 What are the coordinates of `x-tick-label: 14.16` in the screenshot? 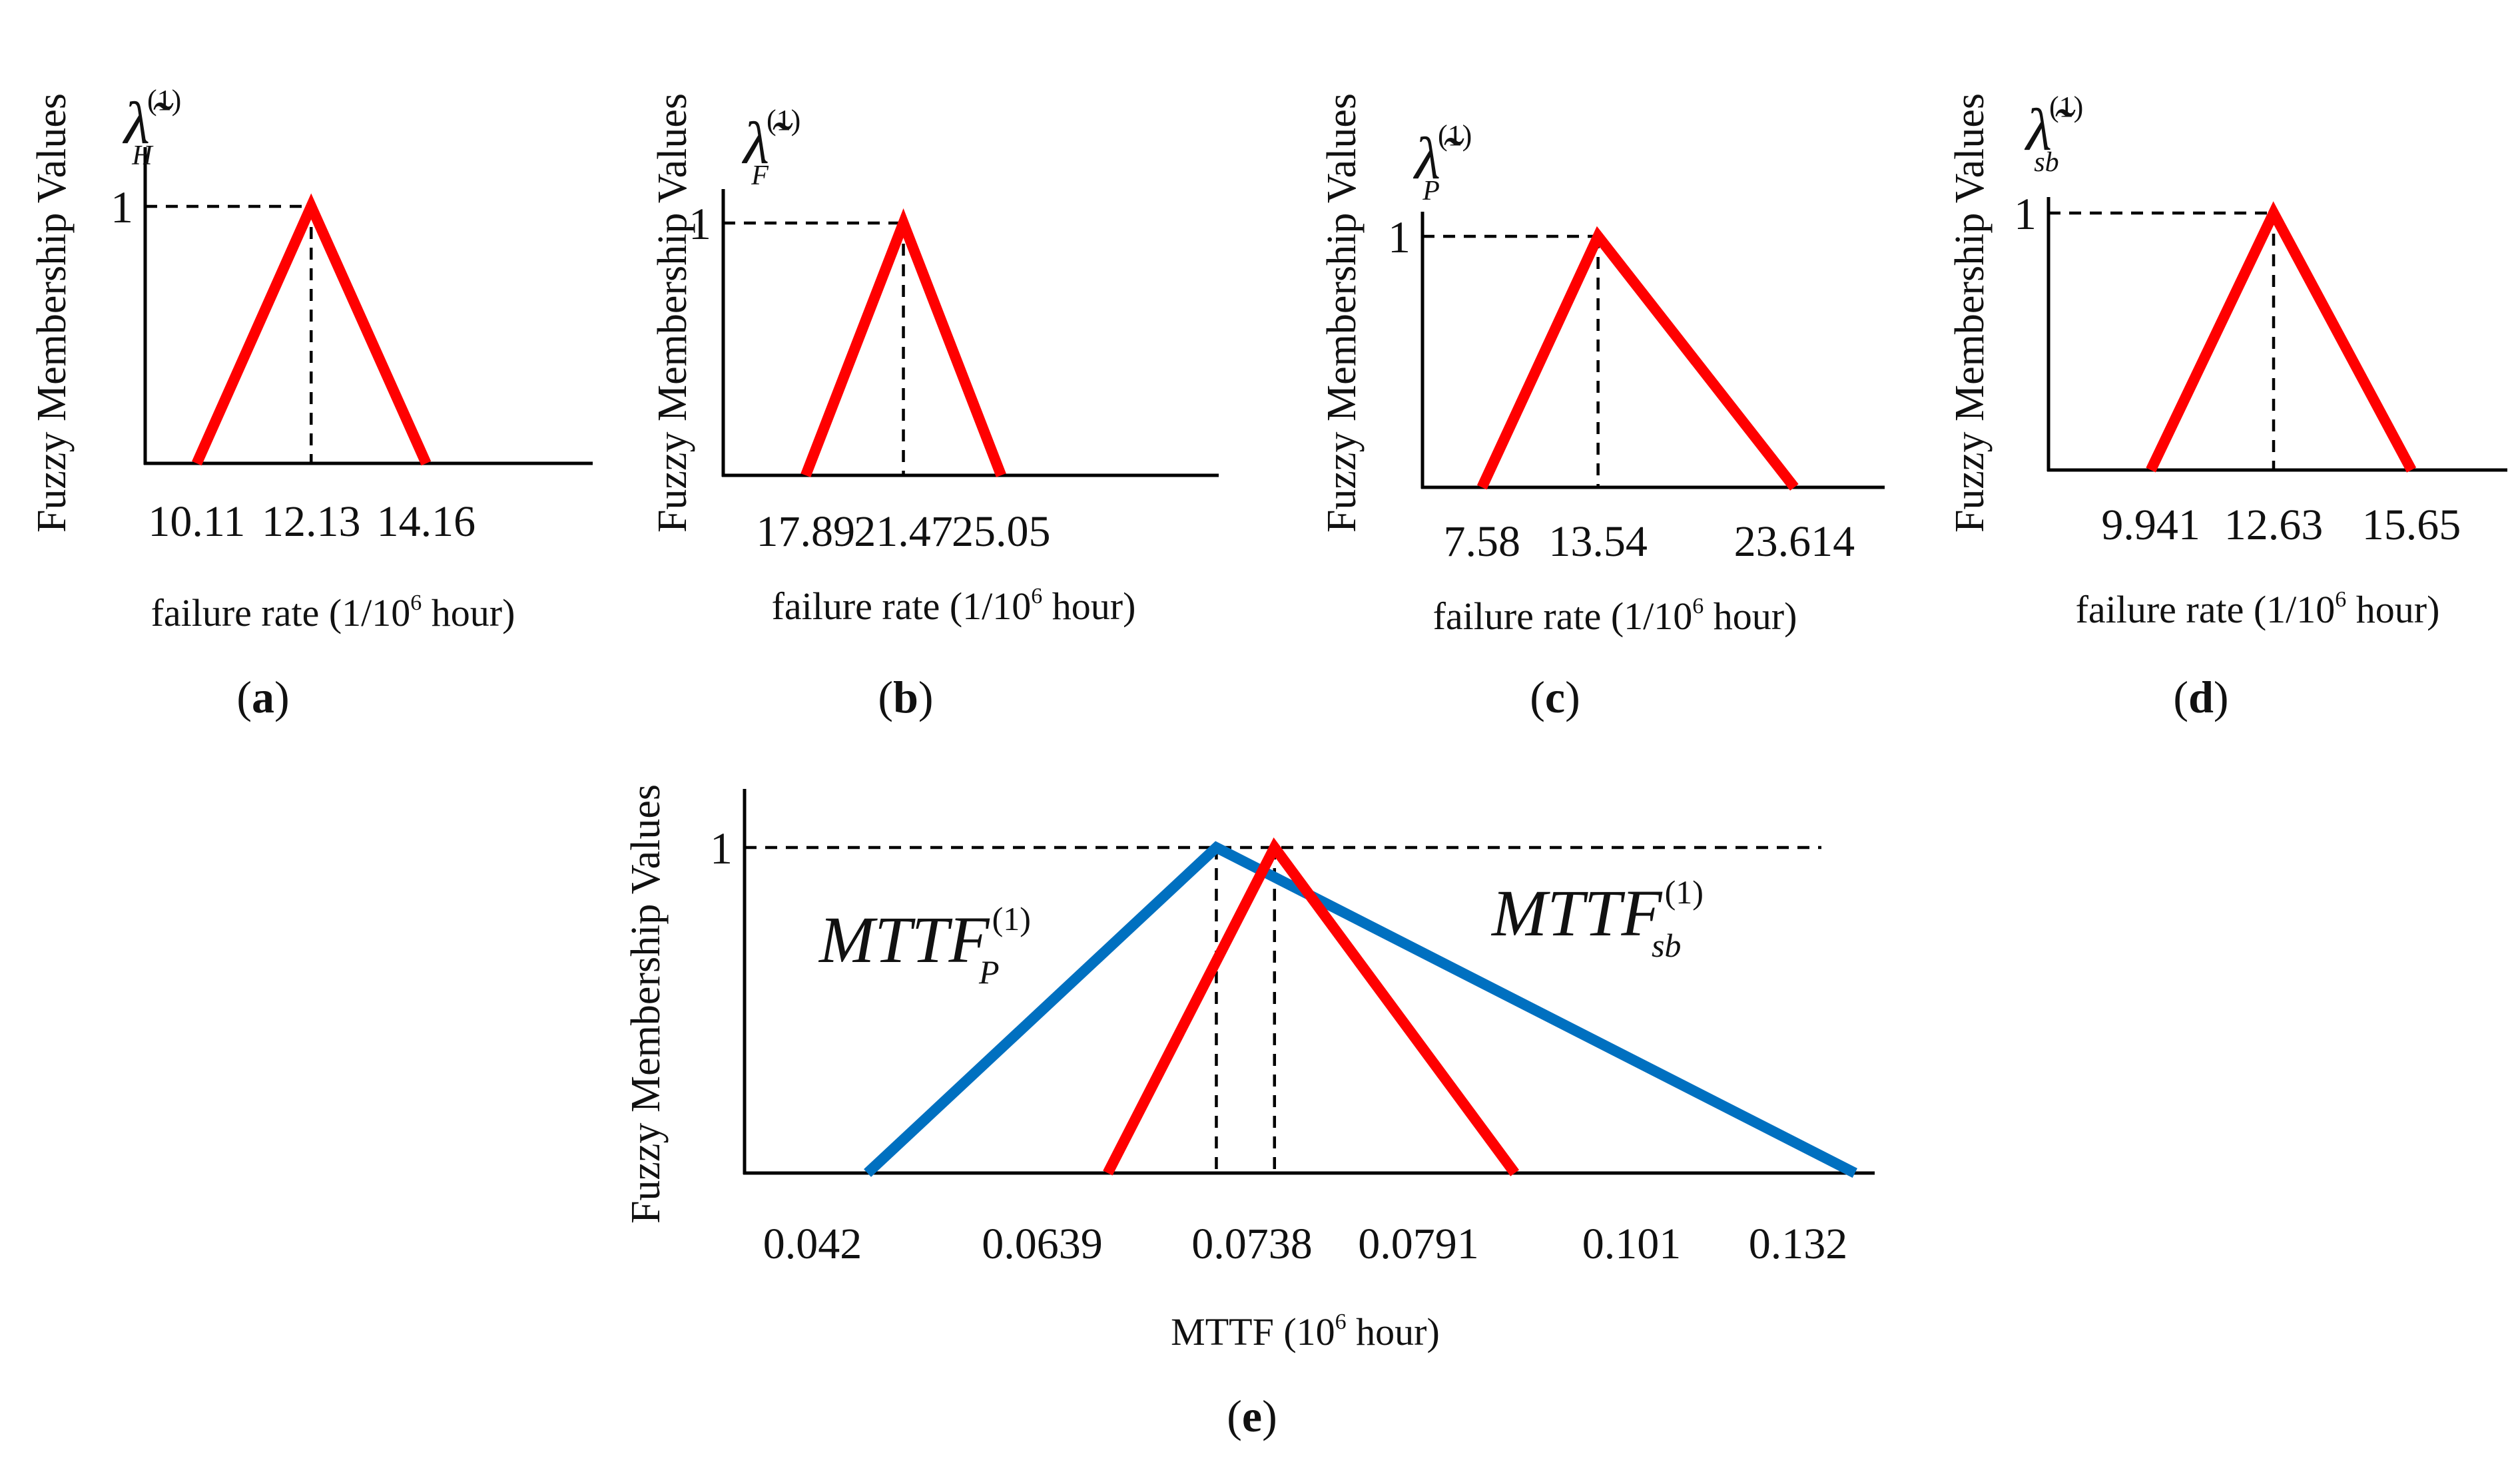 It's located at (426, 521).